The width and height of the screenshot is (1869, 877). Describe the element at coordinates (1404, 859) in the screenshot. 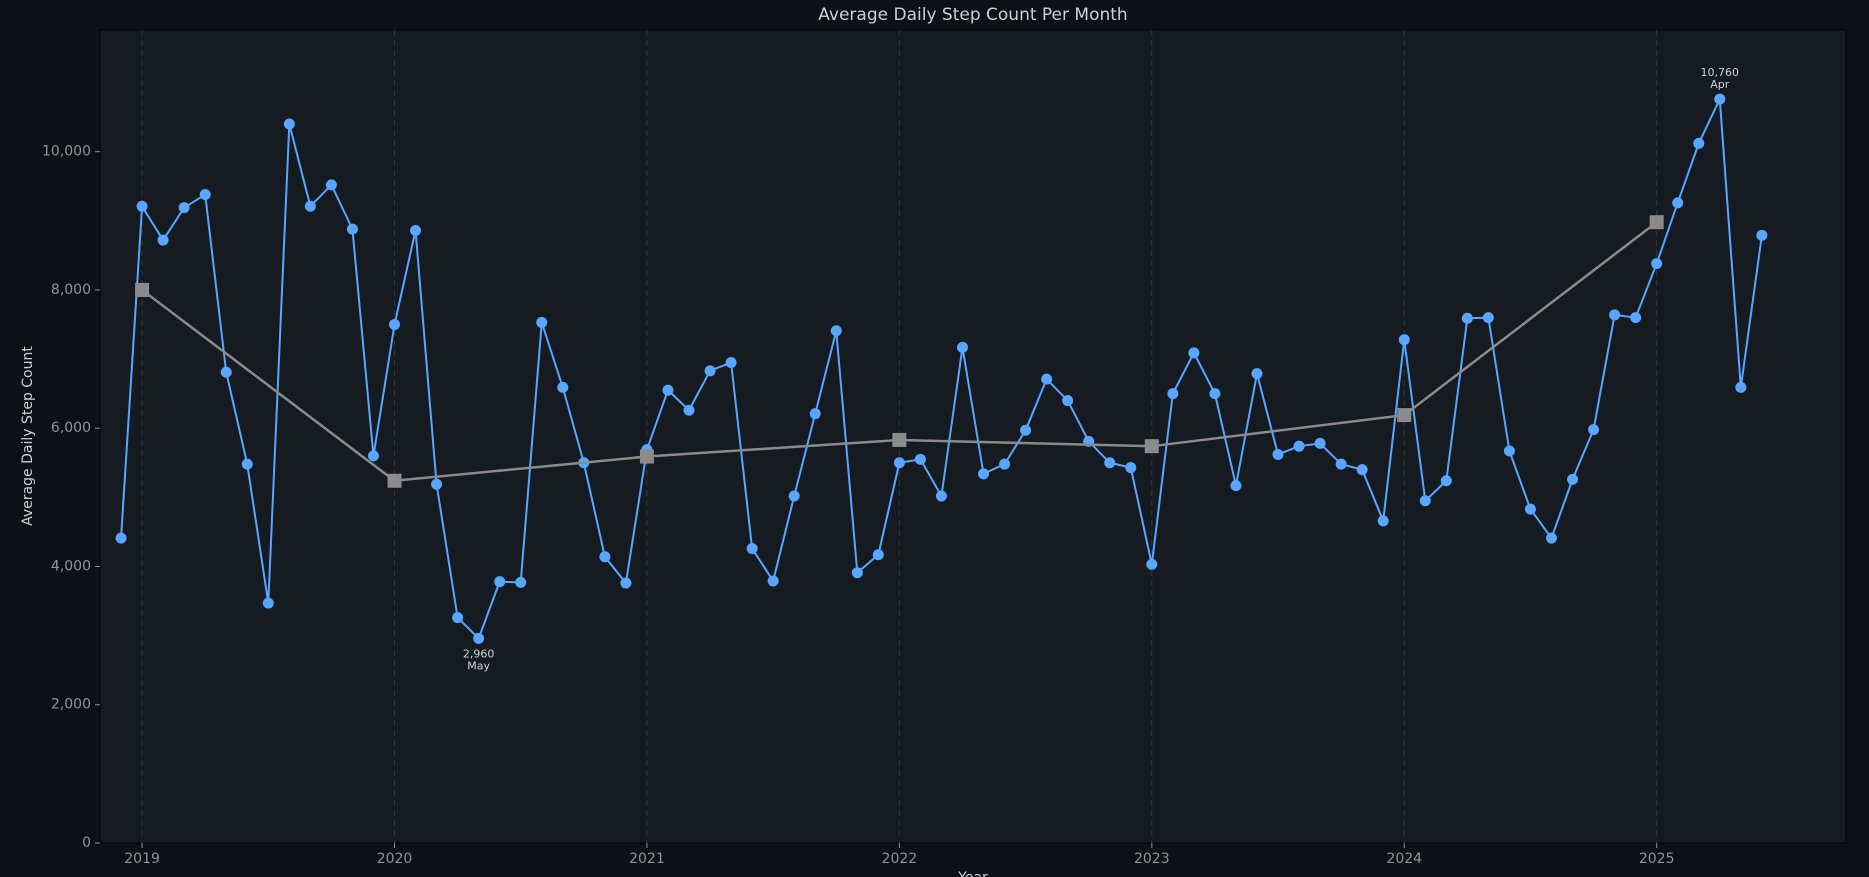

I see `x-tick-label: 2024` at that location.